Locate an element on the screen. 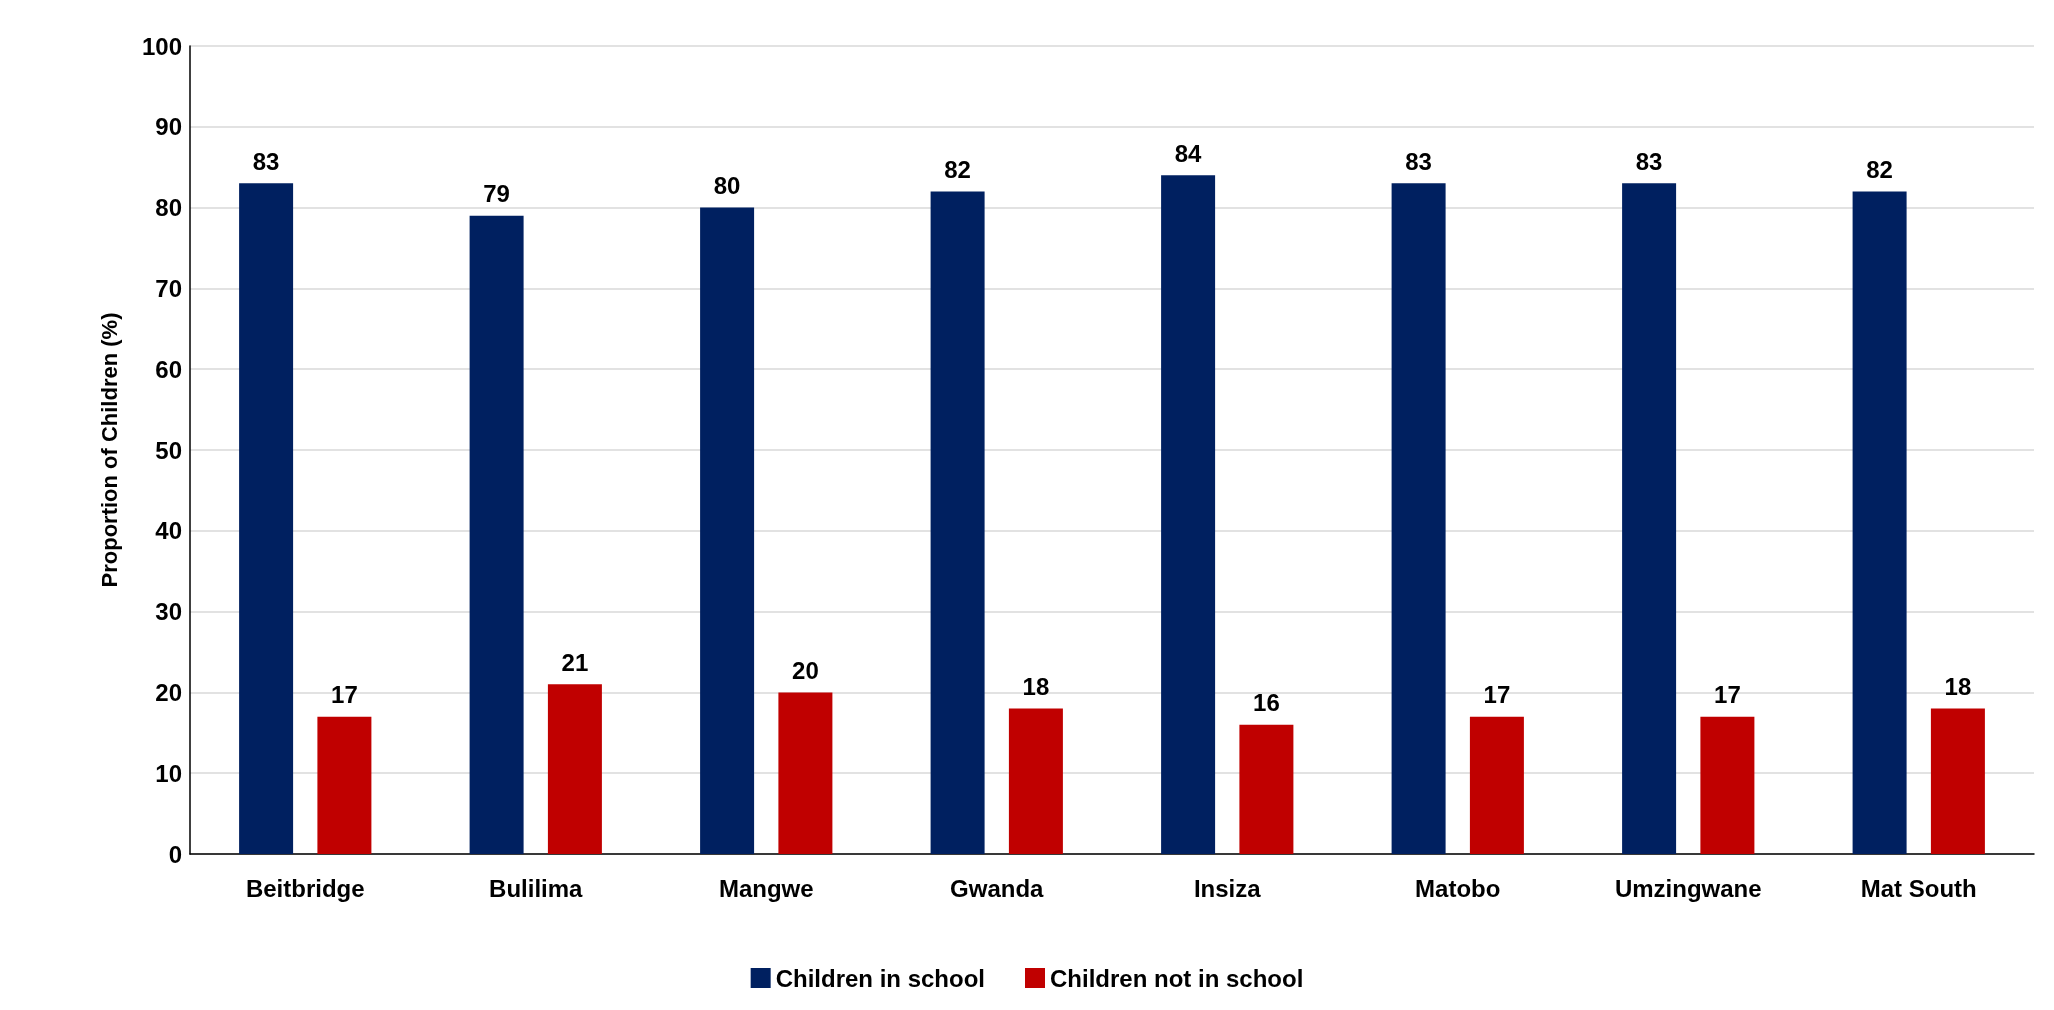 This screenshot has width=2054, height=1010. x-tick-label: Gwanda is located at coordinates (997, 888).